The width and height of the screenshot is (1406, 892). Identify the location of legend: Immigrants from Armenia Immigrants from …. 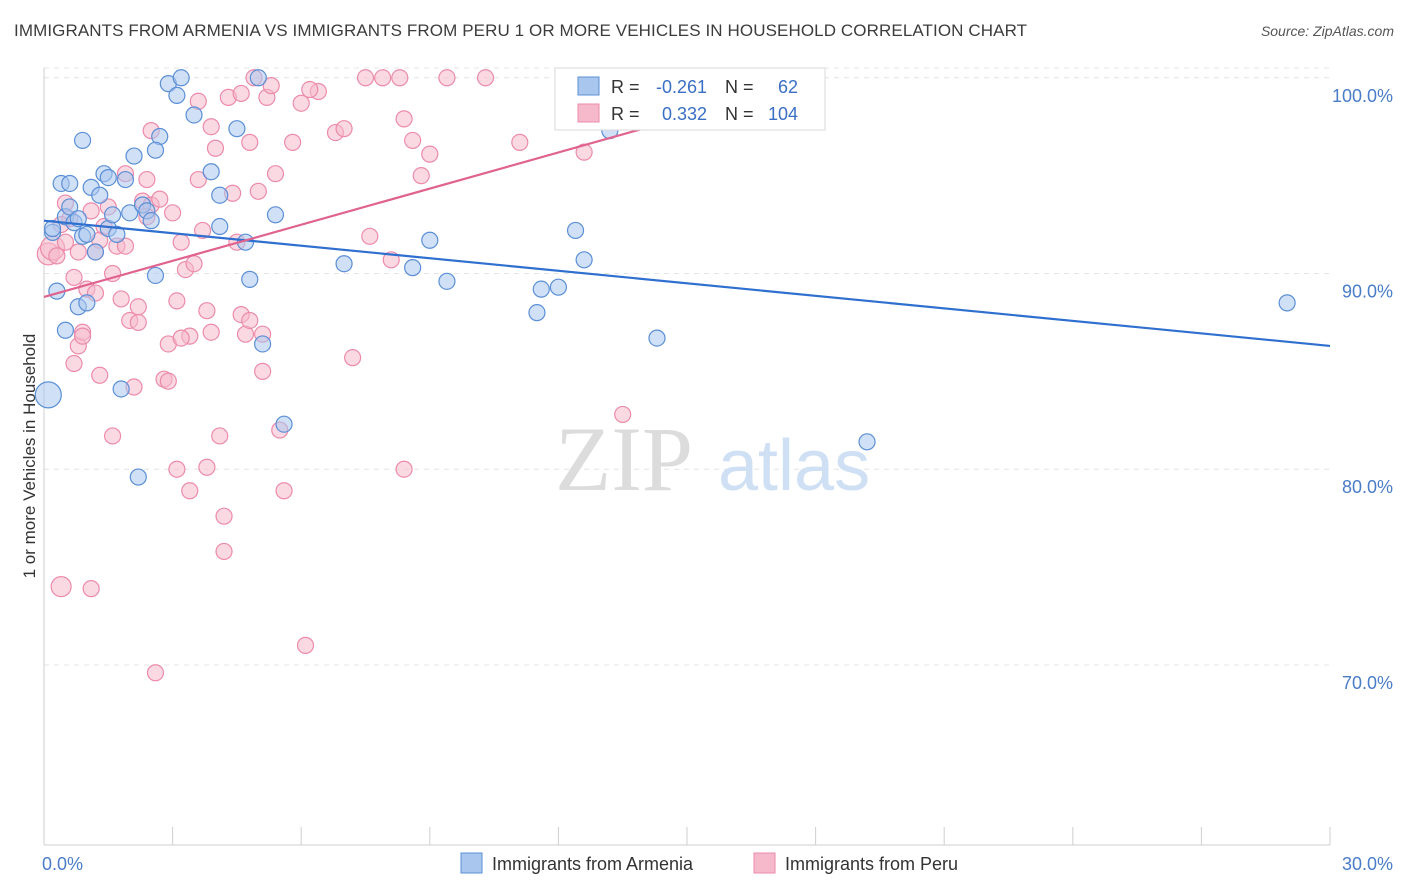
(709, 863).